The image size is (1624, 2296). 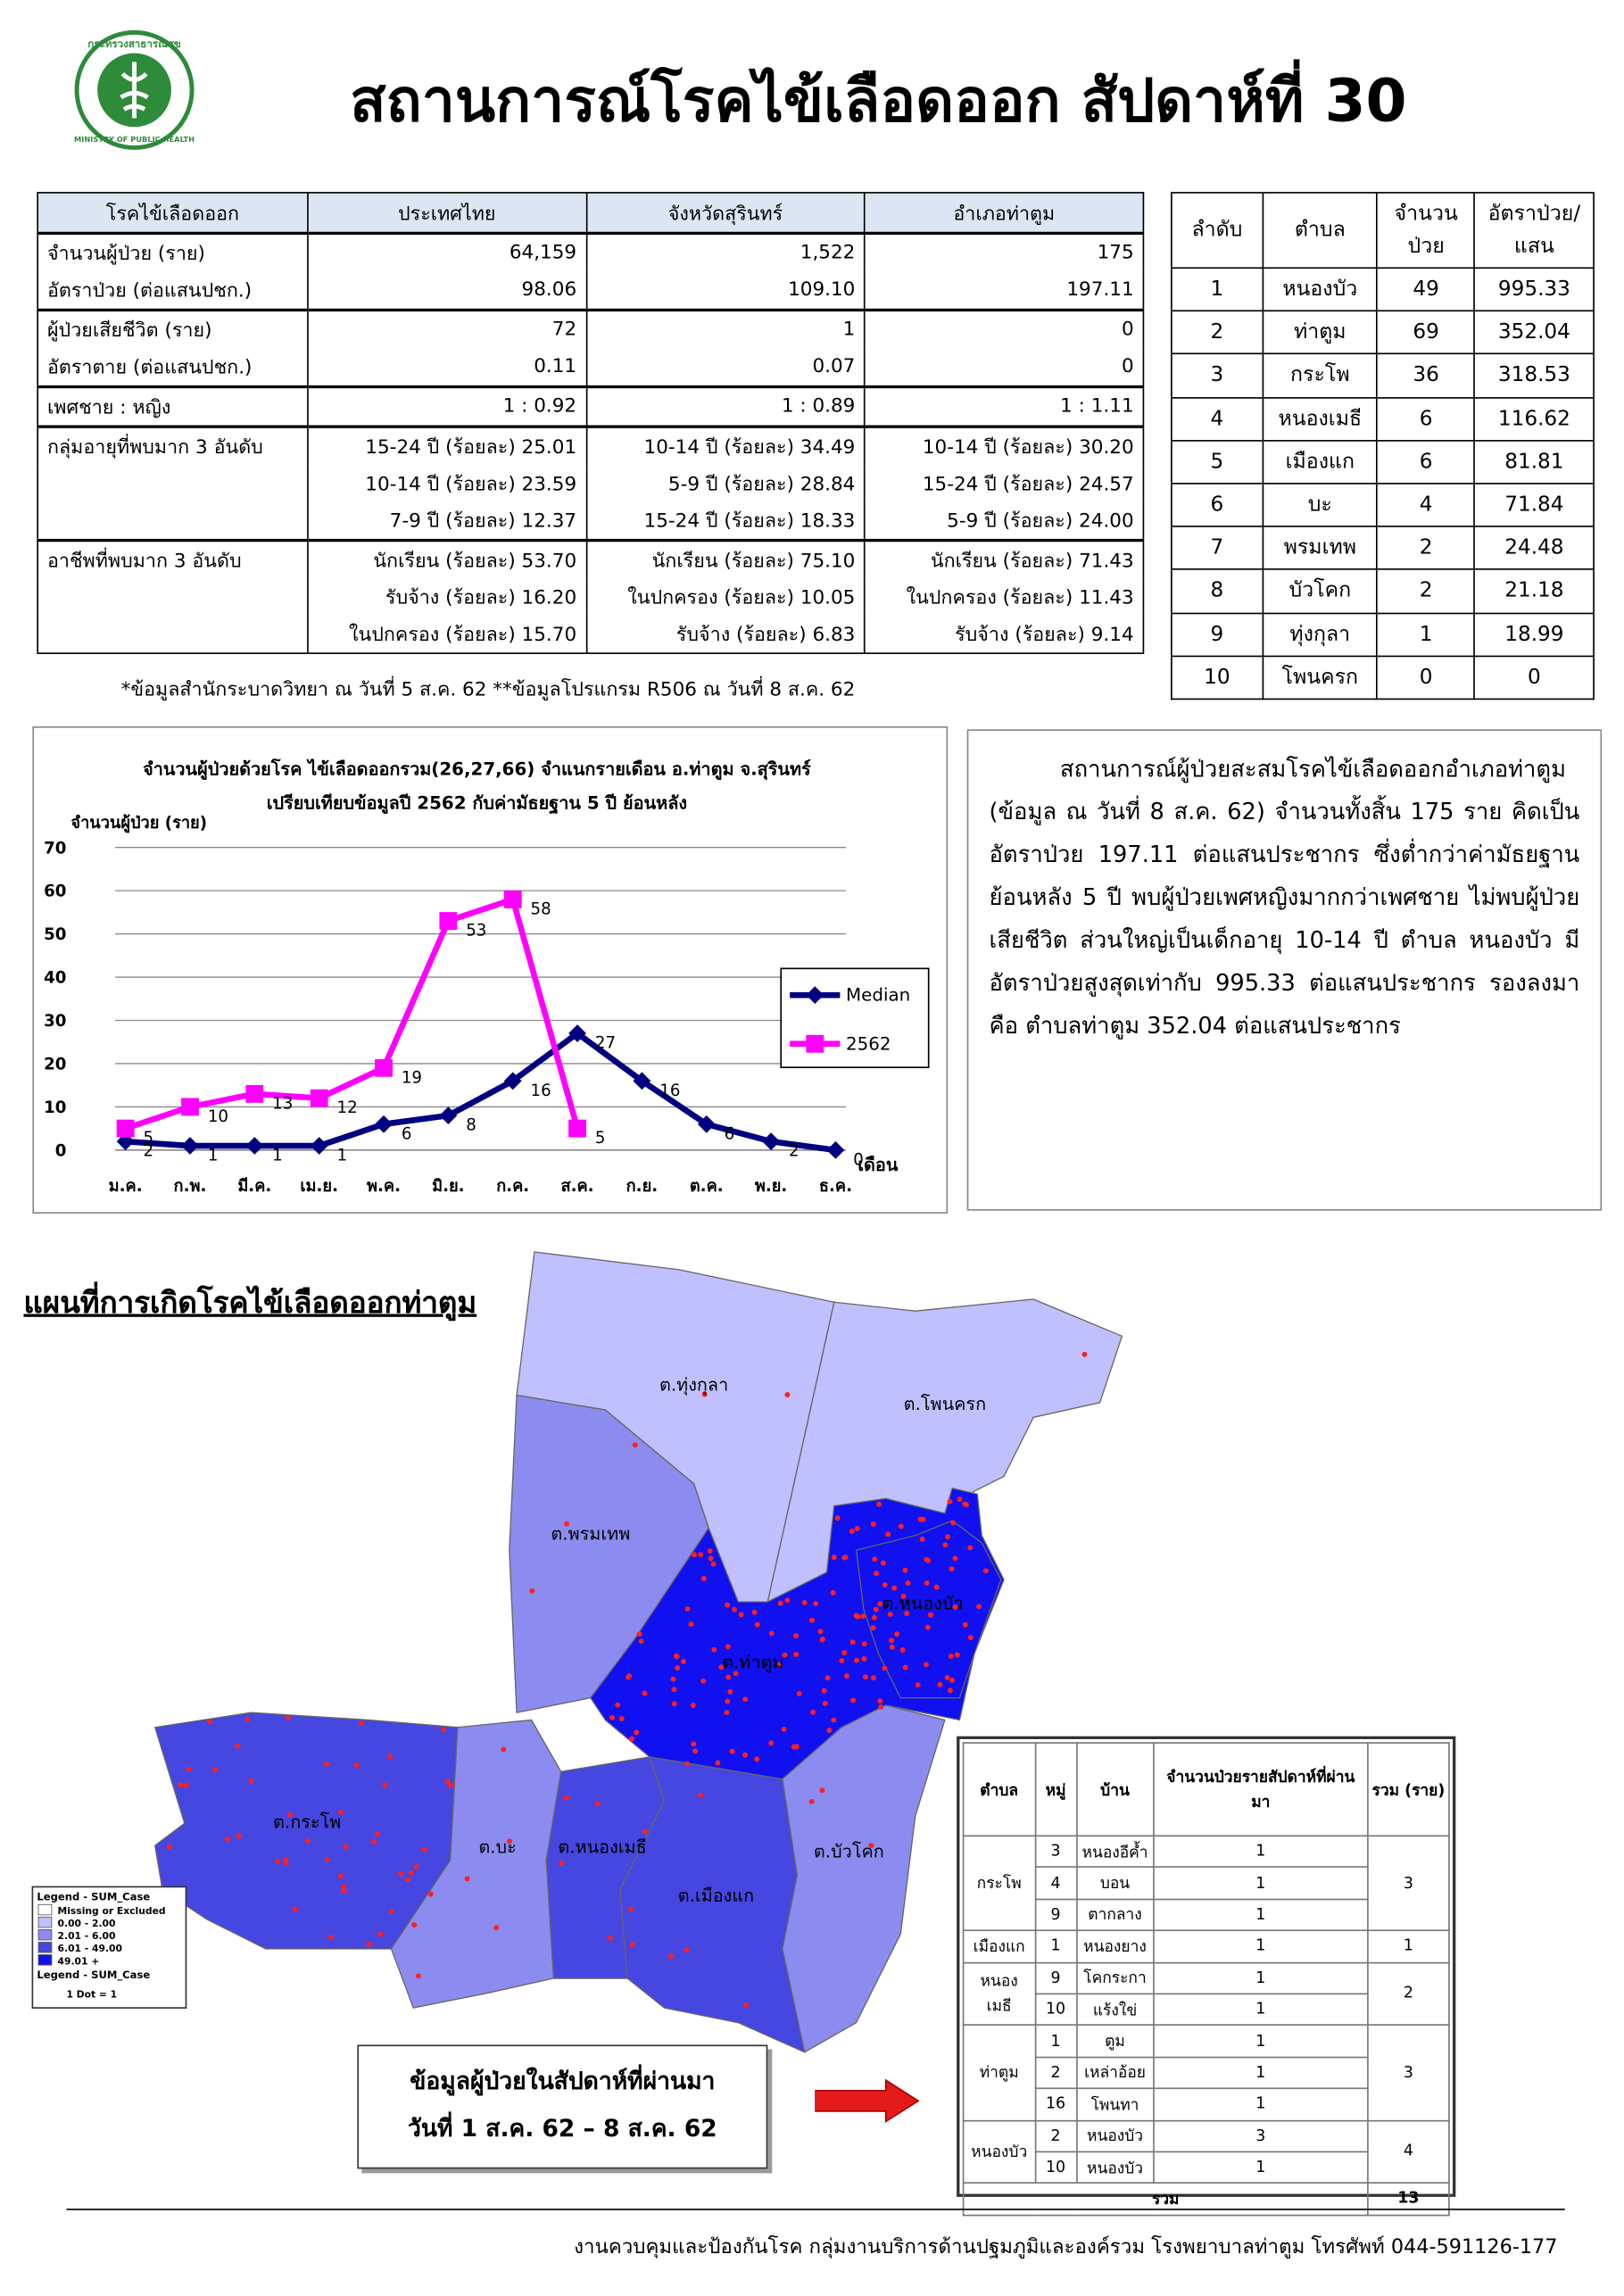 What do you see at coordinates (446, 367) in the screenshot?
I see `cell: 0.11` at bounding box center [446, 367].